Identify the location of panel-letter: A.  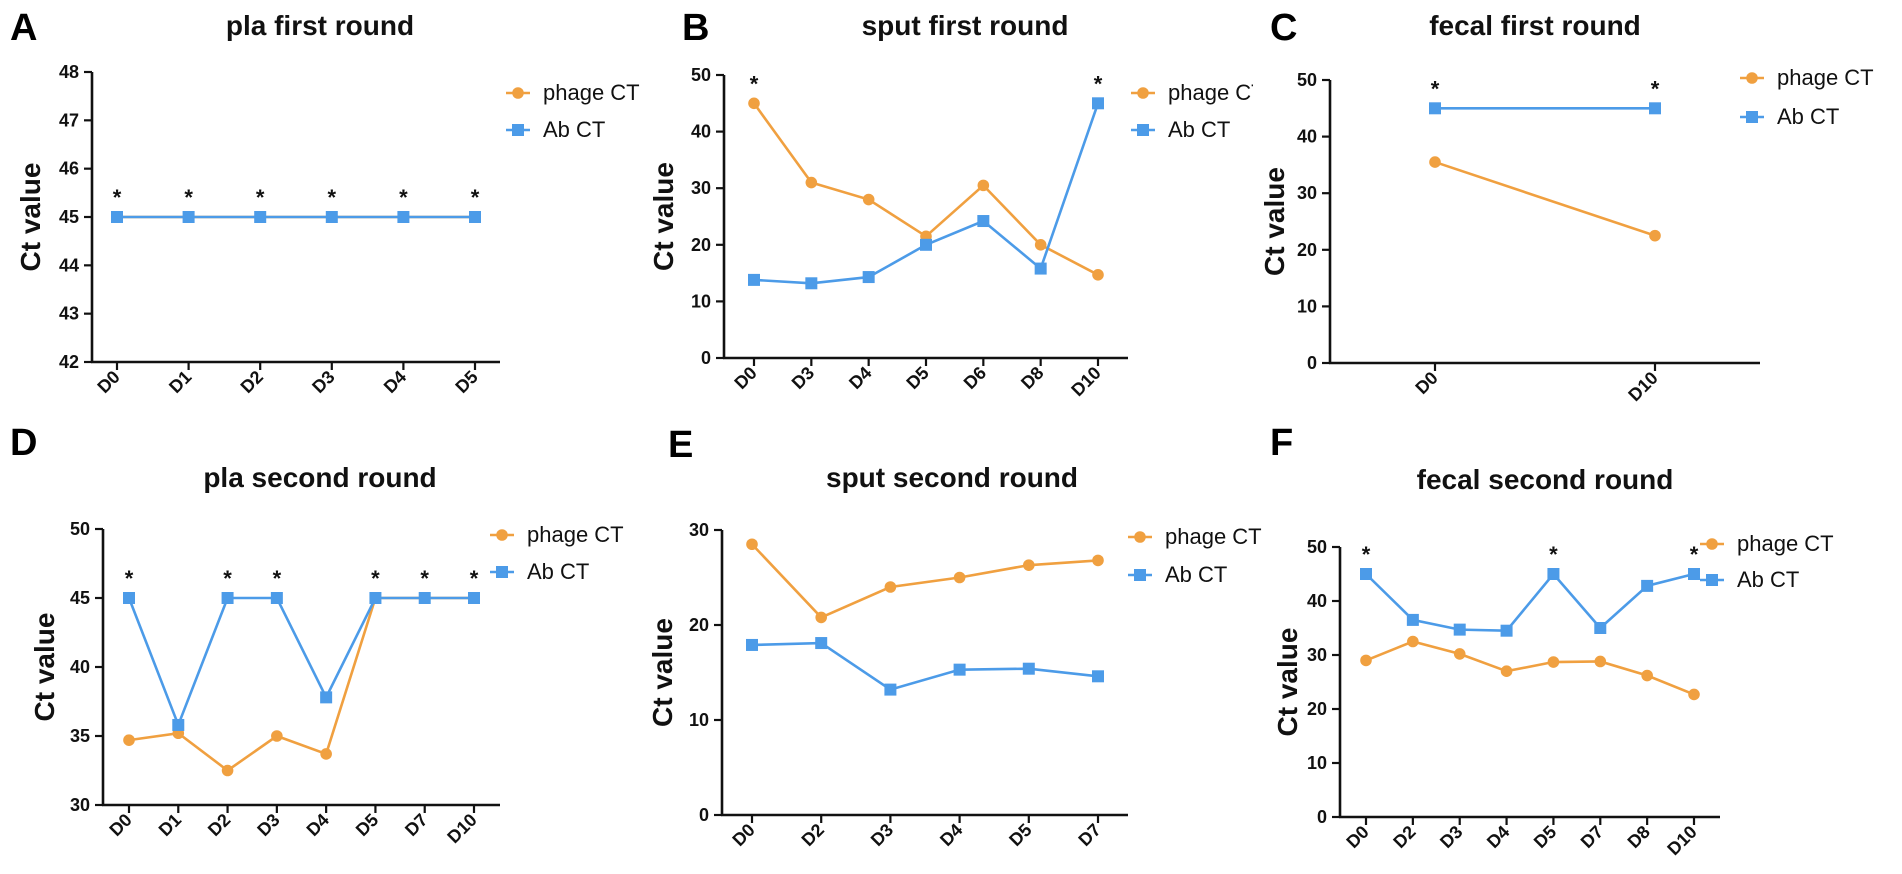
(23, 28).